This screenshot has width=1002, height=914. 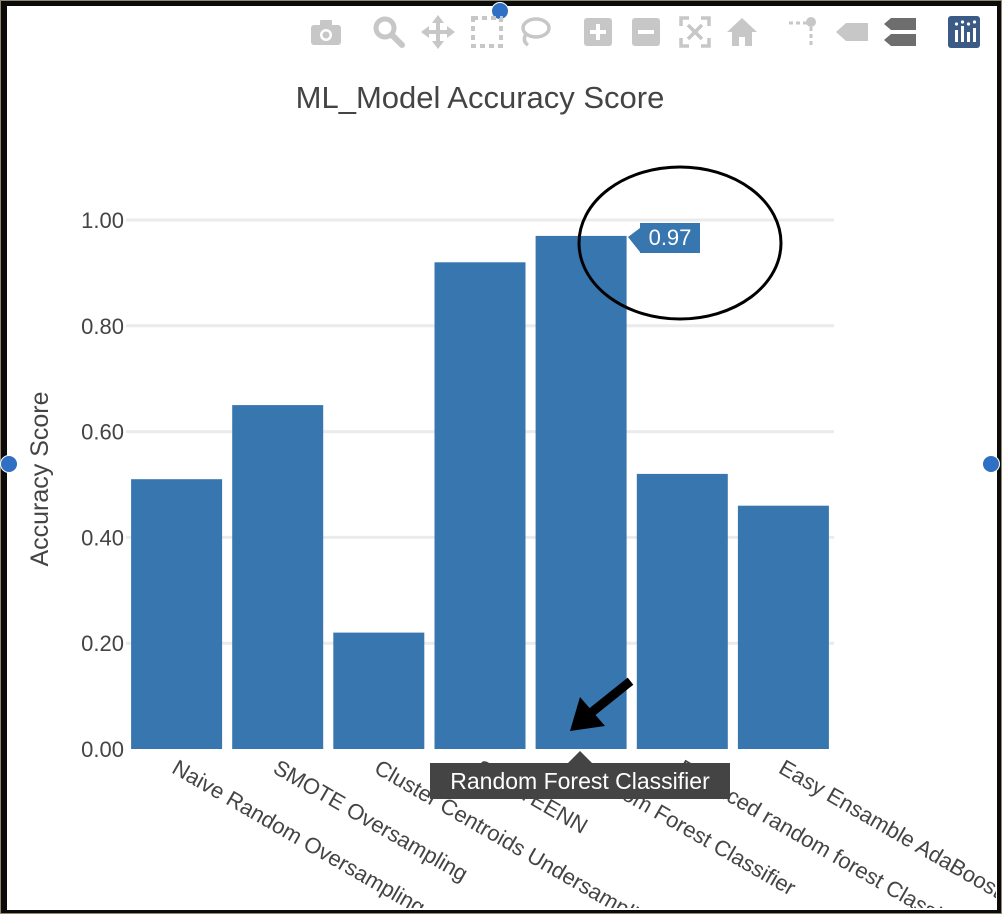 I want to click on hover-closest-icon, so click(x=852, y=32).